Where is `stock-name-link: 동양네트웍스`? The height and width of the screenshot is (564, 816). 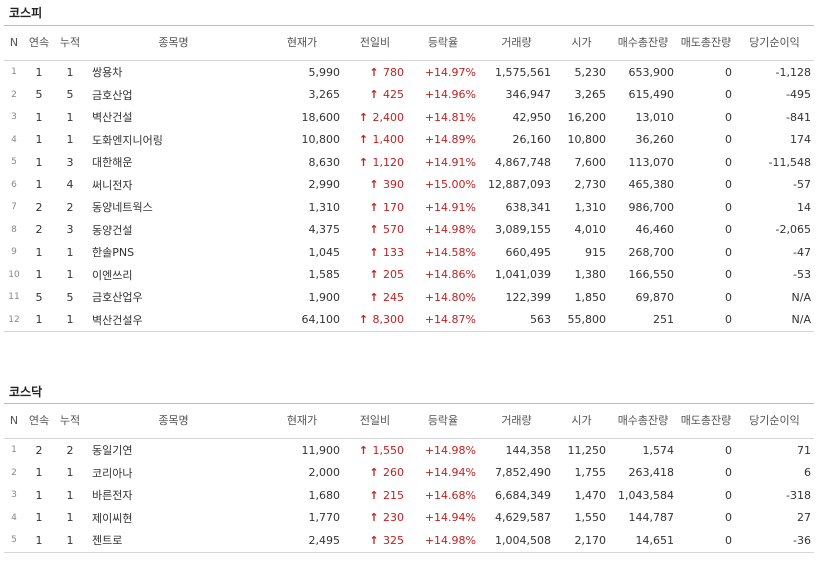 stock-name-link: 동양네트웍스 is located at coordinates (122, 208).